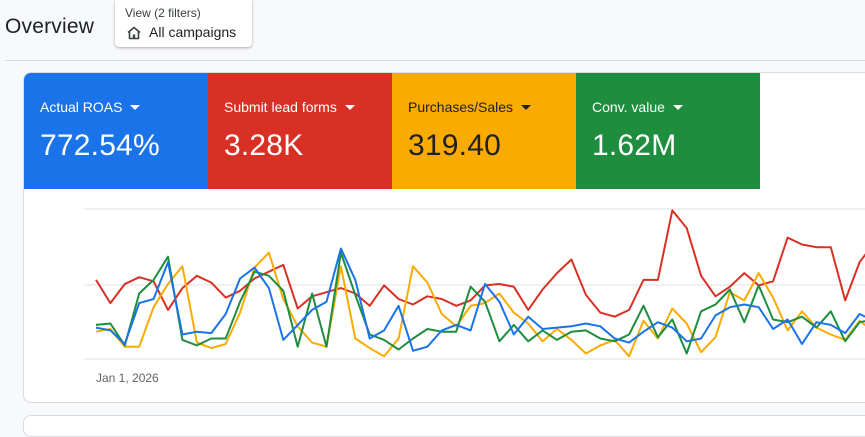 This screenshot has width=865, height=437. Describe the element at coordinates (163, 13) in the screenshot. I see `view-filter-label: View (2 filters)` at that location.